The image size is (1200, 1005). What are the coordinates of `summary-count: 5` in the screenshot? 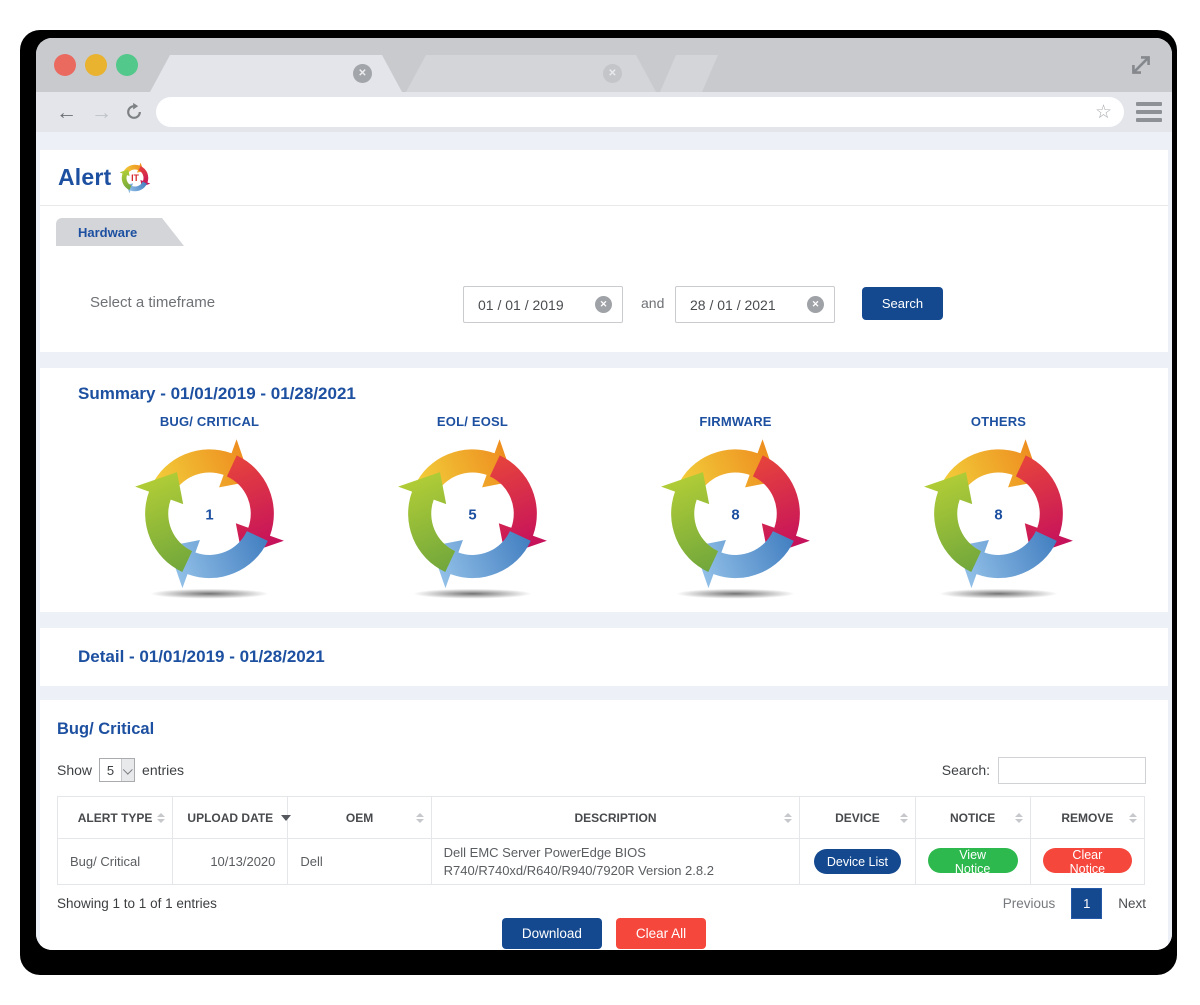 It's located at (472, 515).